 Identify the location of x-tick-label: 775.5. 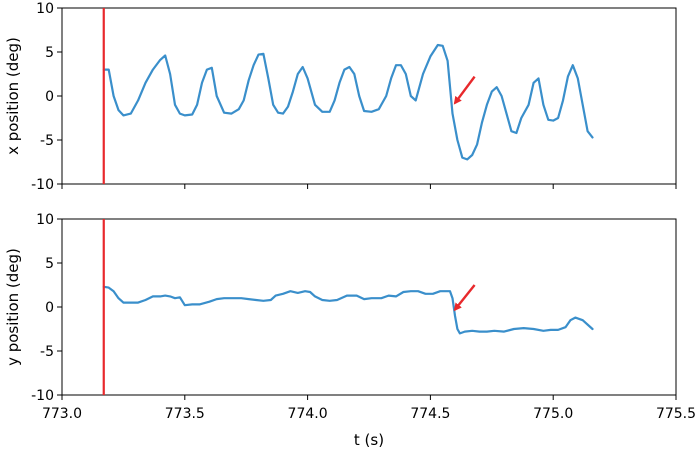
(676, 414).